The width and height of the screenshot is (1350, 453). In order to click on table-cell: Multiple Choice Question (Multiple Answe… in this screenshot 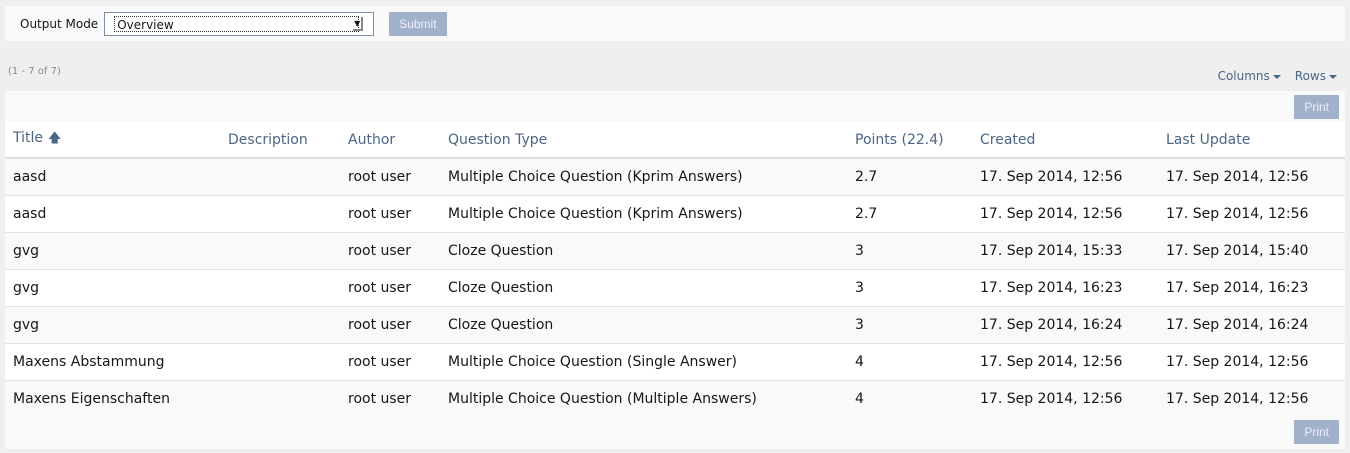, I will do `click(643, 398)`.